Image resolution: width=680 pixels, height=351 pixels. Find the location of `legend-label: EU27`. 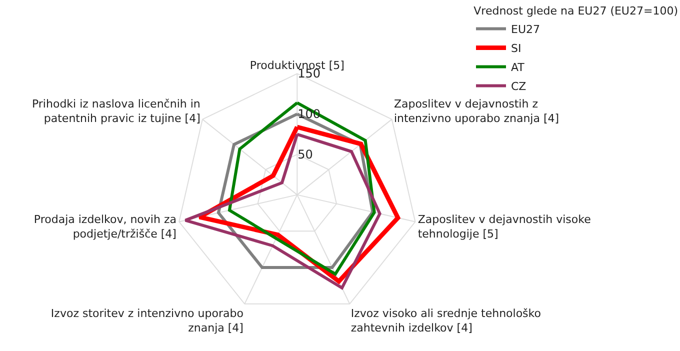

legend-label: EU27 is located at coordinates (525, 29).